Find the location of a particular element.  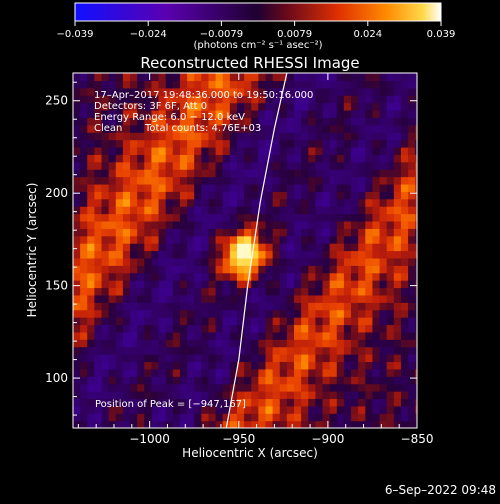

y-tick-label: 150 is located at coordinates (56, 286).